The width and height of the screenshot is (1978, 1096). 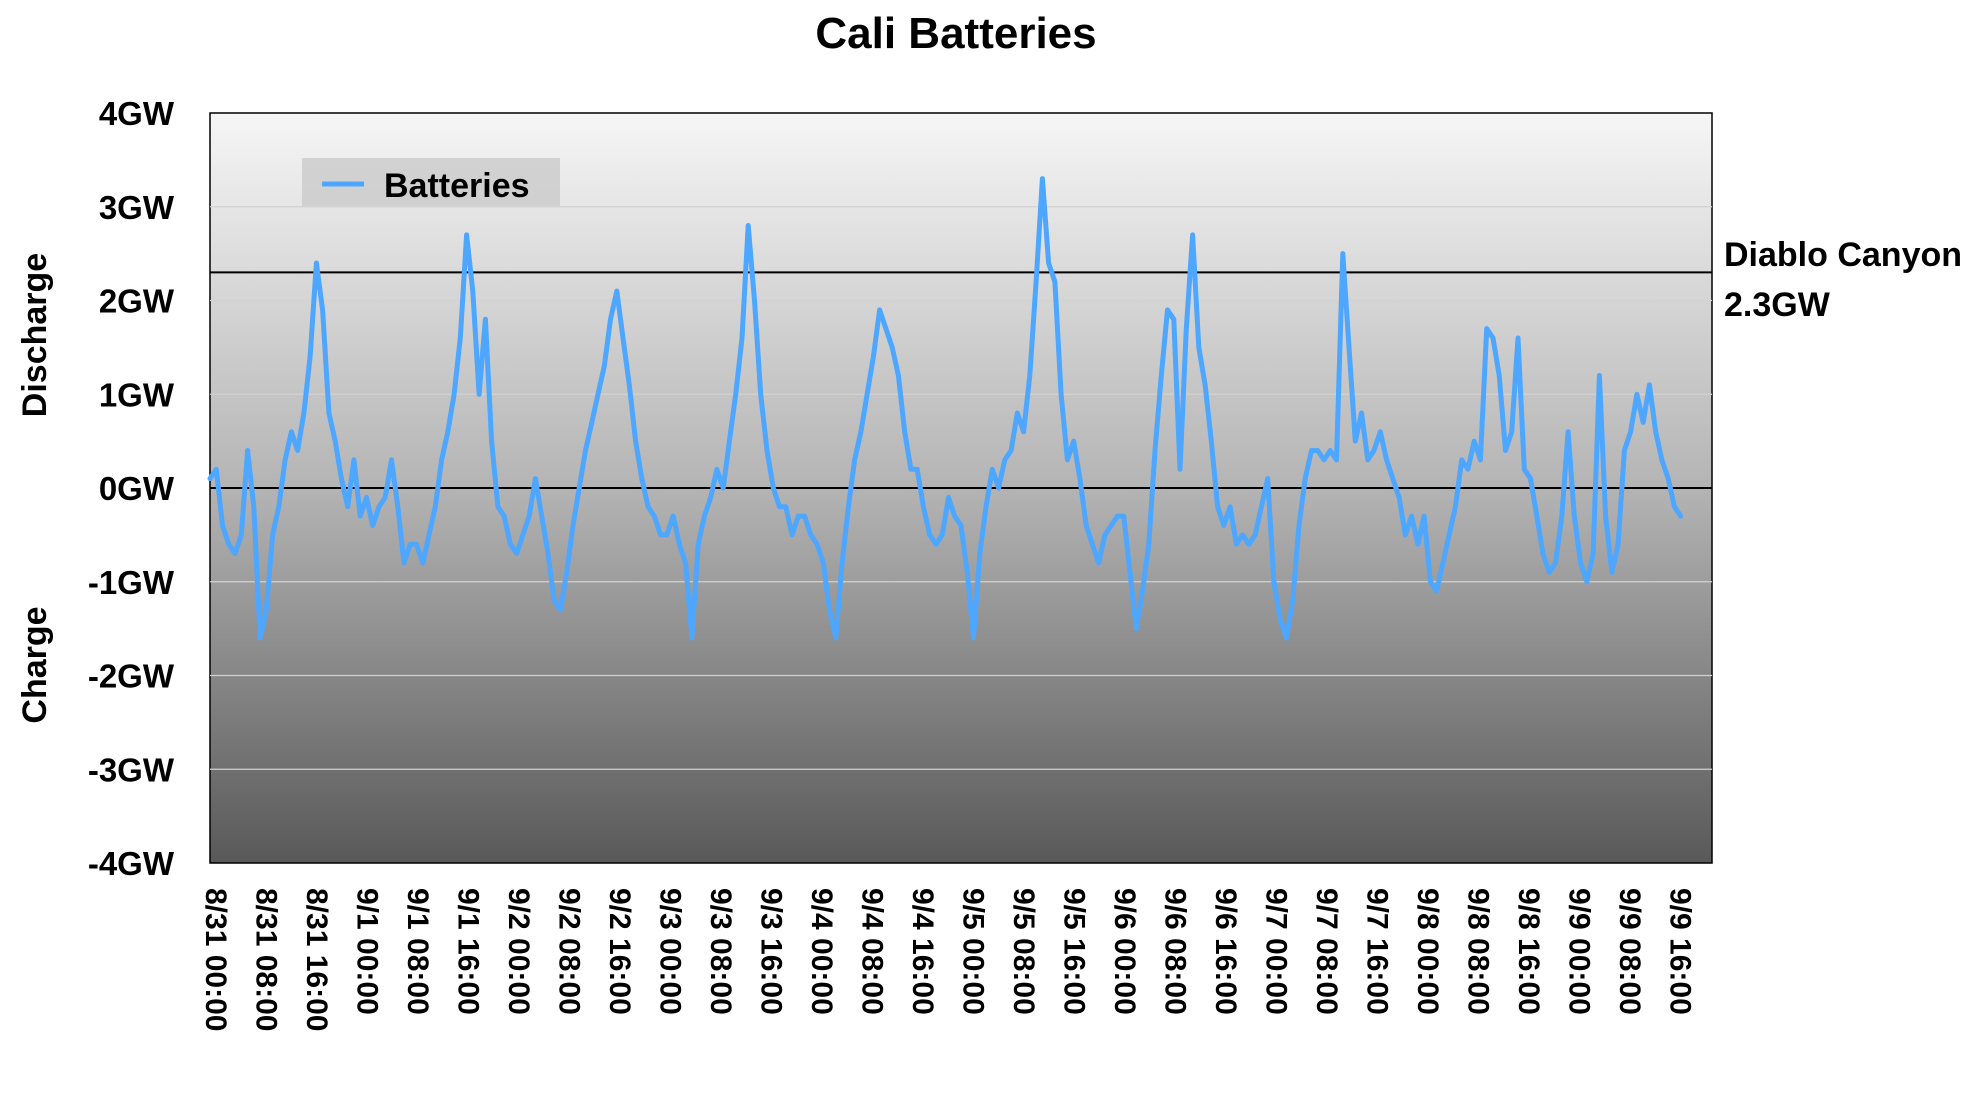 I want to click on x-tick-label: 9/6 00:00, so click(x=1124, y=951).